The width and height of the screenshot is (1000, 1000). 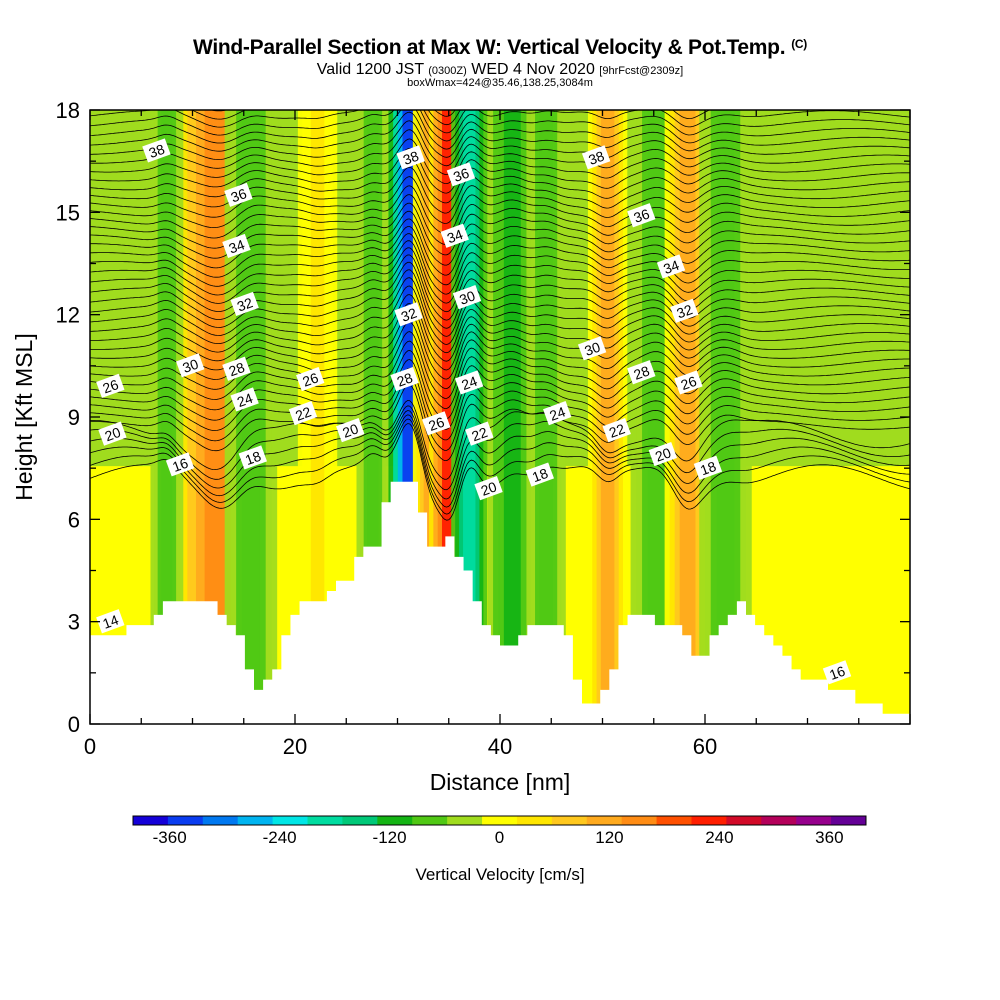 I want to click on contour-label: 28, so click(x=236, y=368).